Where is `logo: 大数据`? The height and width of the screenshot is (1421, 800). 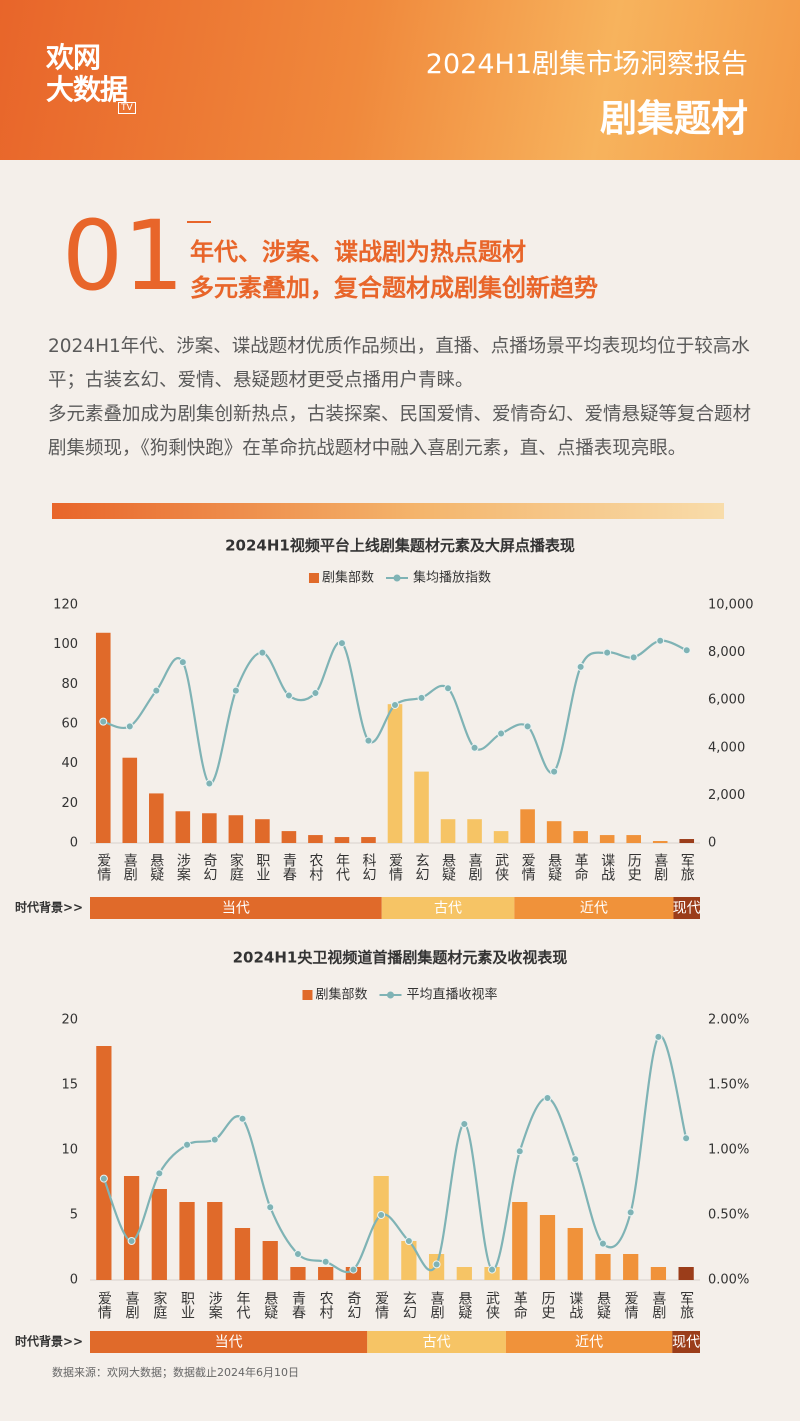 logo: 大数据 is located at coordinates (87, 89).